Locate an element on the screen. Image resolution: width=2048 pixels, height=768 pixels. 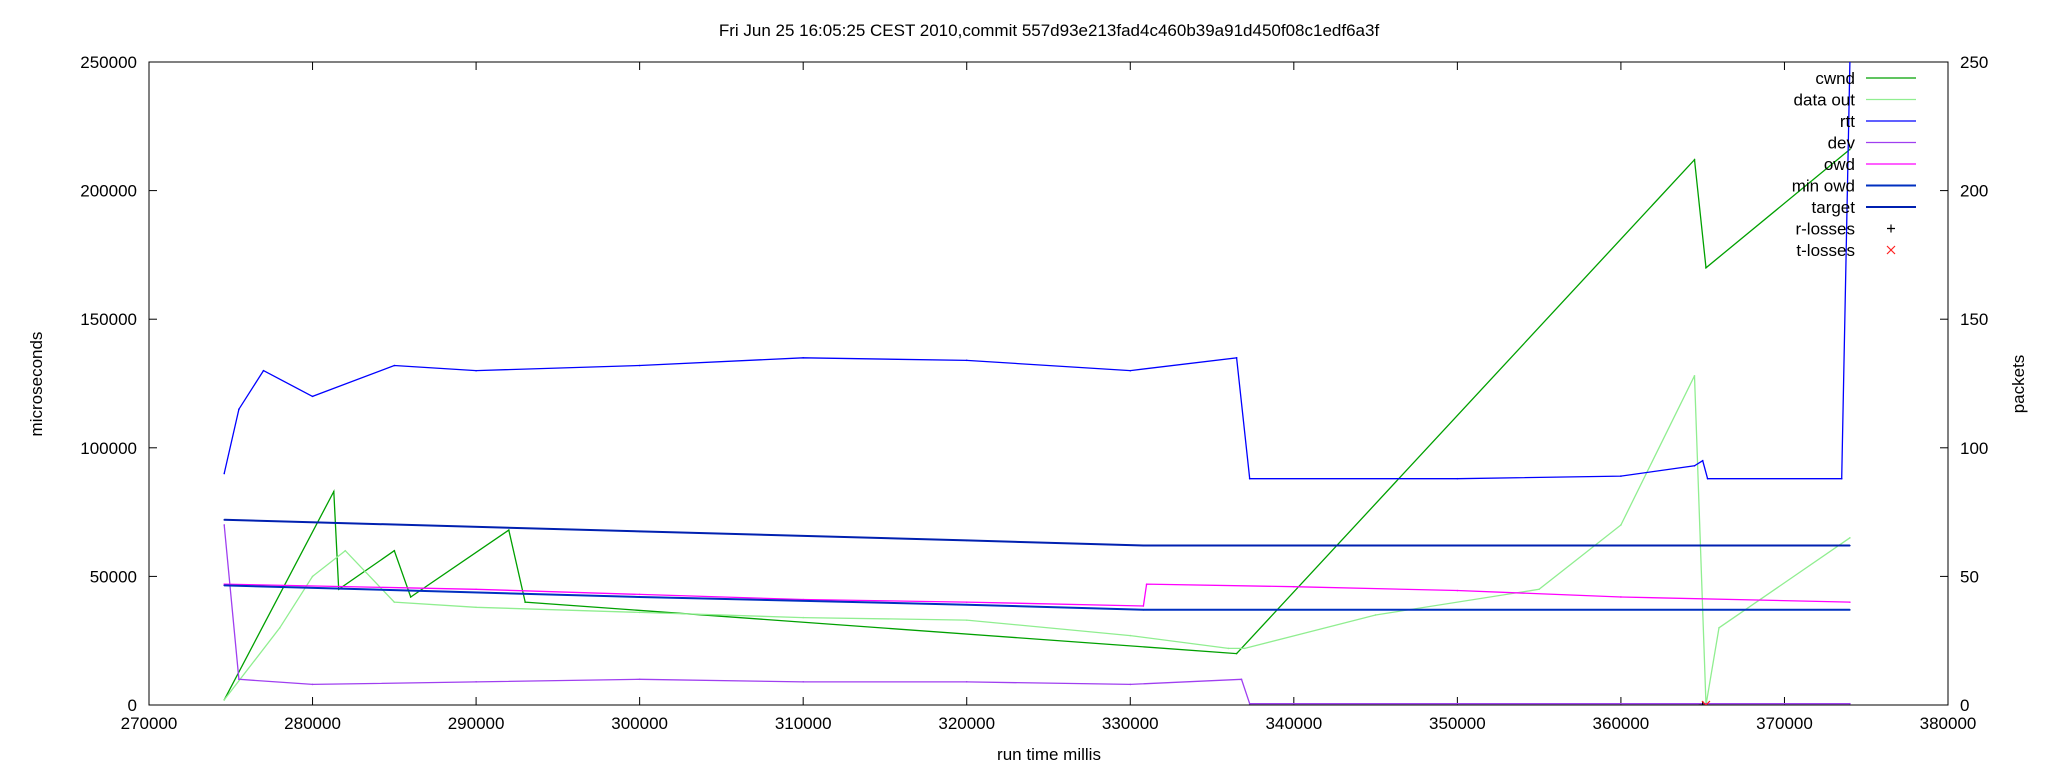
y2-axis-label: packets is located at coordinates (2018, 384).